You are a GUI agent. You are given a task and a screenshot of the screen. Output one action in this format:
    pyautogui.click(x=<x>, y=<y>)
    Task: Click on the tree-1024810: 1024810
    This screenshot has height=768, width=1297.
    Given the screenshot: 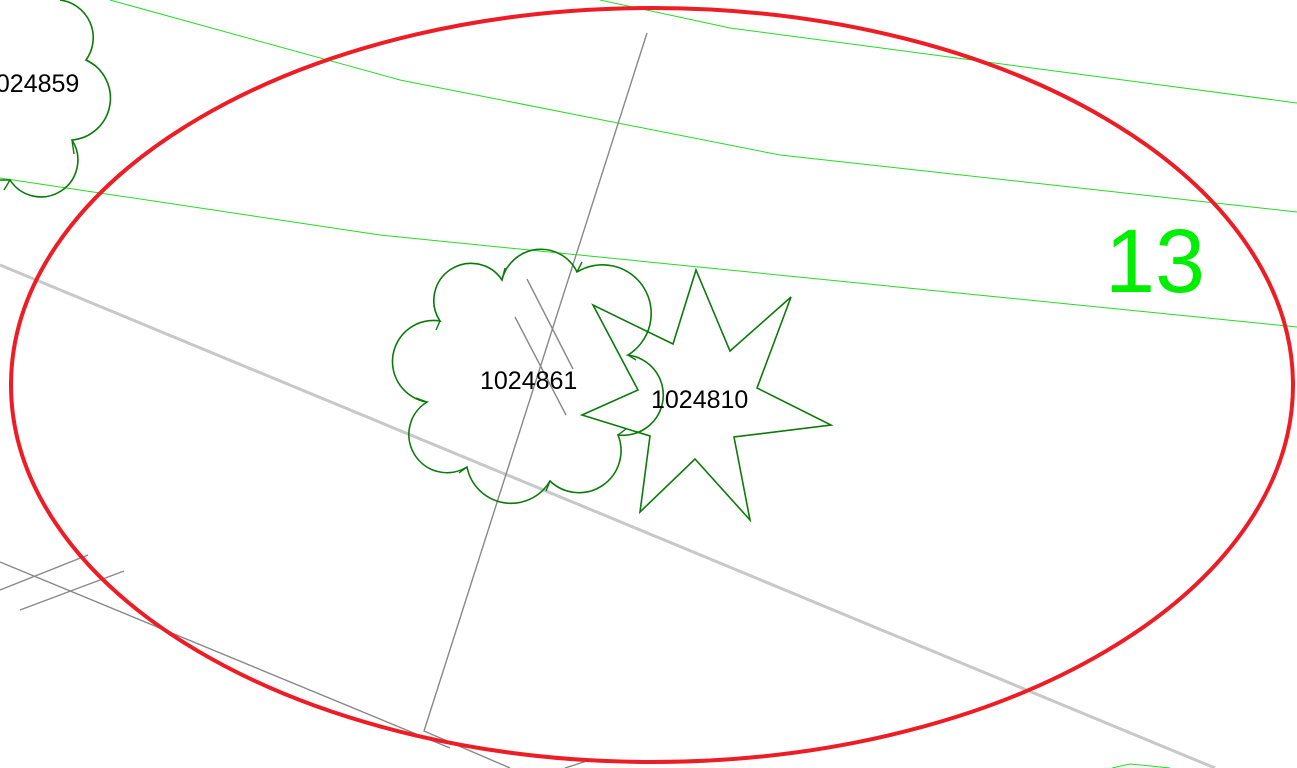 What is the action you would take?
    pyautogui.click(x=706, y=395)
    